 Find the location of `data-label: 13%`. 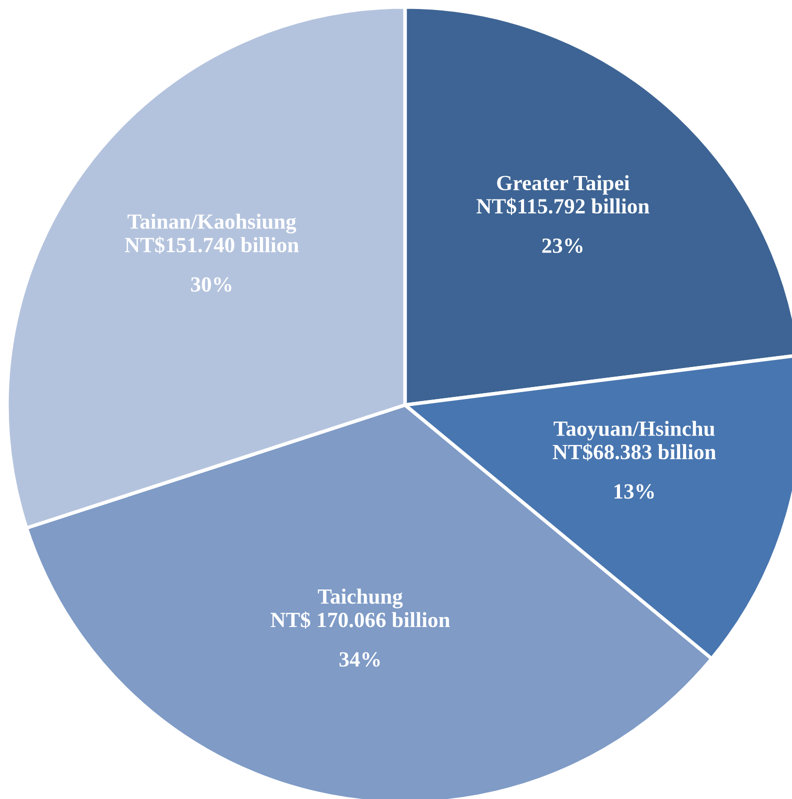

data-label: 13% is located at coordinates (634, 491).